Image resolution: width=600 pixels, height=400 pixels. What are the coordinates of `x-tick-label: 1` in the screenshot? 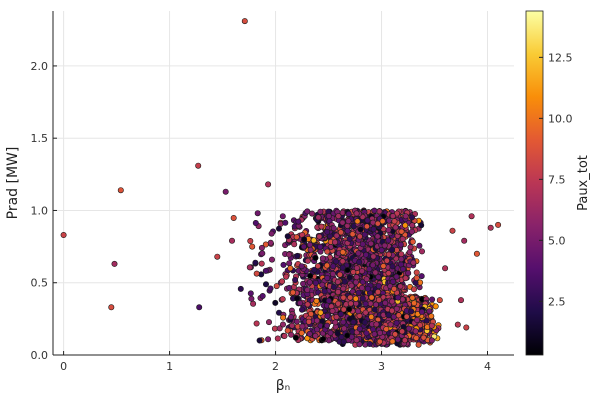 It's located at (169, 366).